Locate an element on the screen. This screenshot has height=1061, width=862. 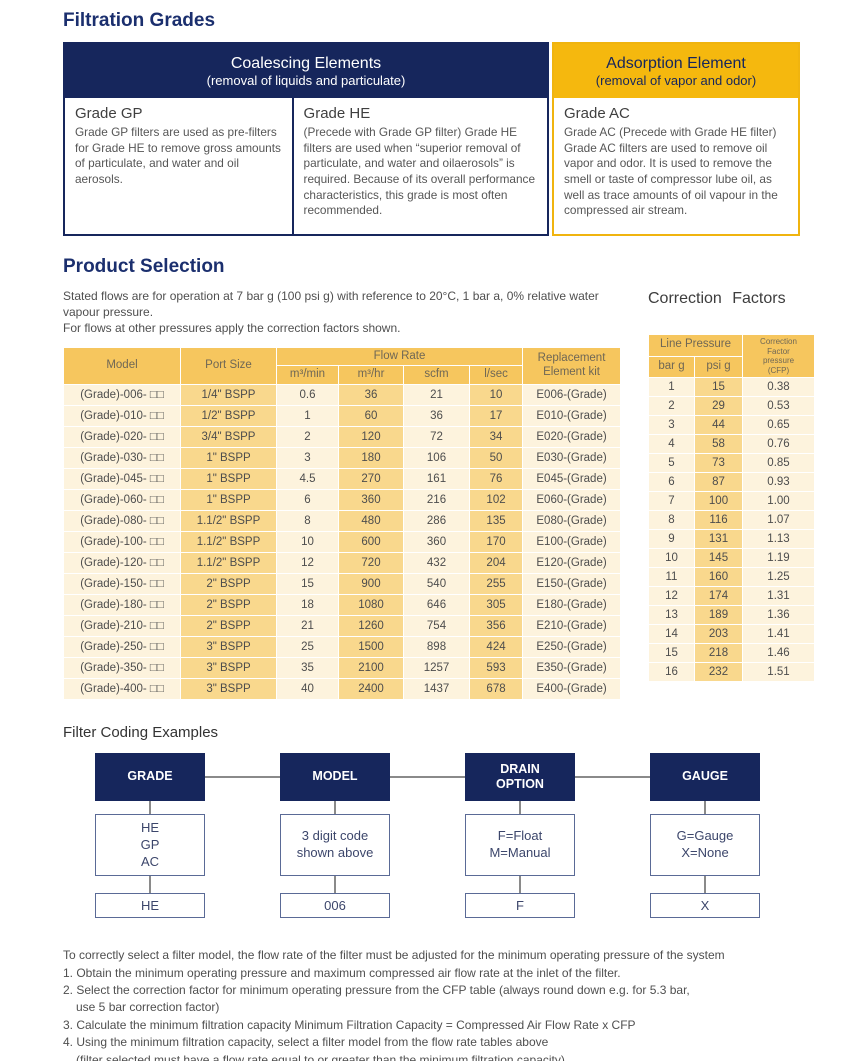
flow-table-cell: 76 is located at coordinates (496, 479).